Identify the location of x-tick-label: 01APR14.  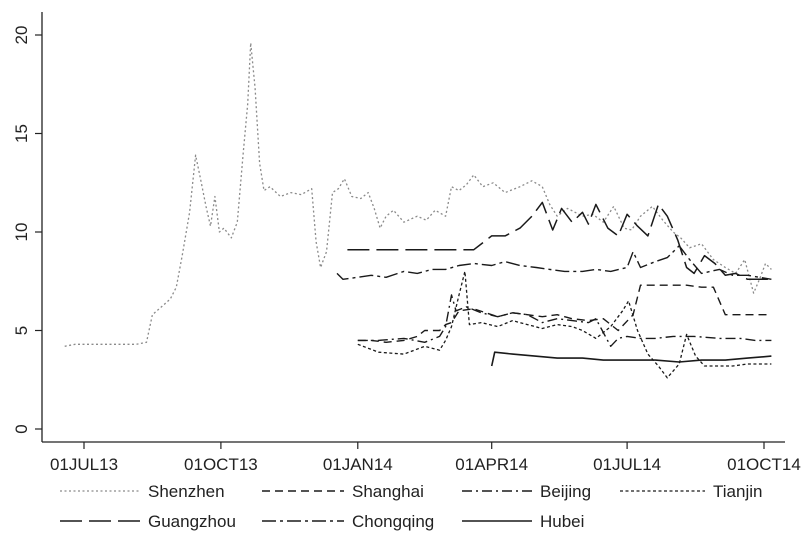
(491, 464).